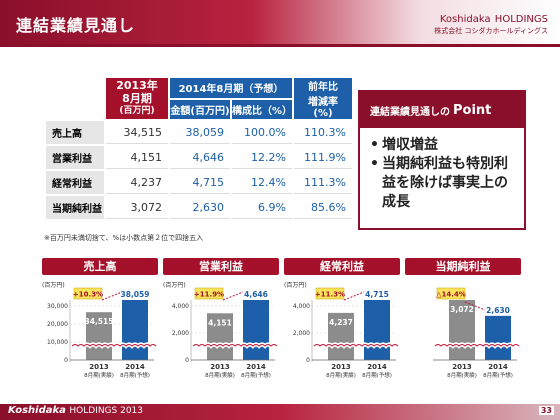 Image resolution: width=560 pixels, height=420 pixels. Describe the element at coordinates (76, 25) in the screenshot. I see `page-title: 連結業績見通し` at that location.